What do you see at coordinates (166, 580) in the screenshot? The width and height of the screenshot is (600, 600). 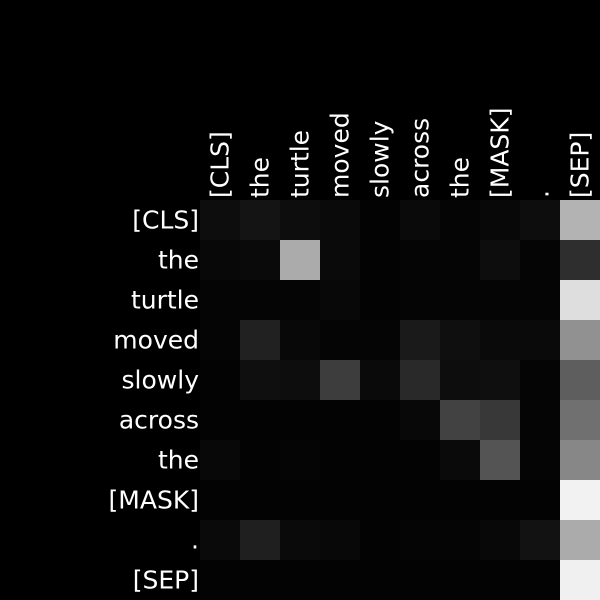 I see `y-tick-label: [SEP]` at bounding box center [166, 580].